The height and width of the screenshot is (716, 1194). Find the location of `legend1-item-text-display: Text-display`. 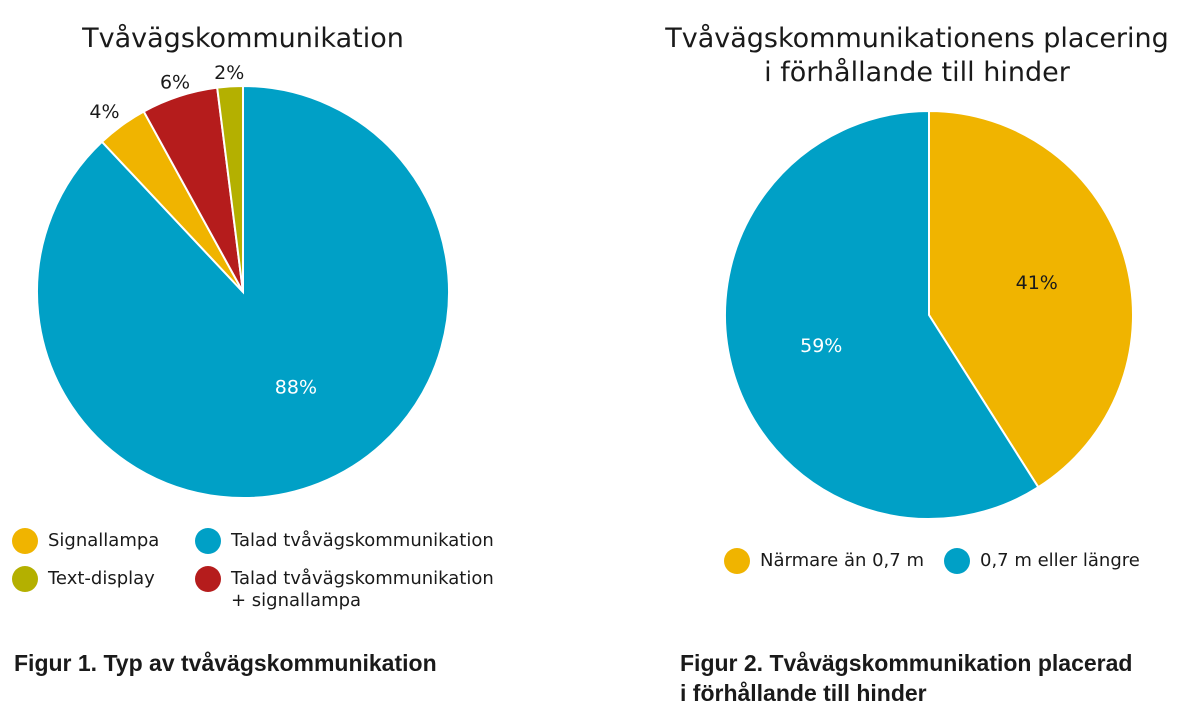

legend1-item-text-display: Text-display is located at coordinates (83, 579).